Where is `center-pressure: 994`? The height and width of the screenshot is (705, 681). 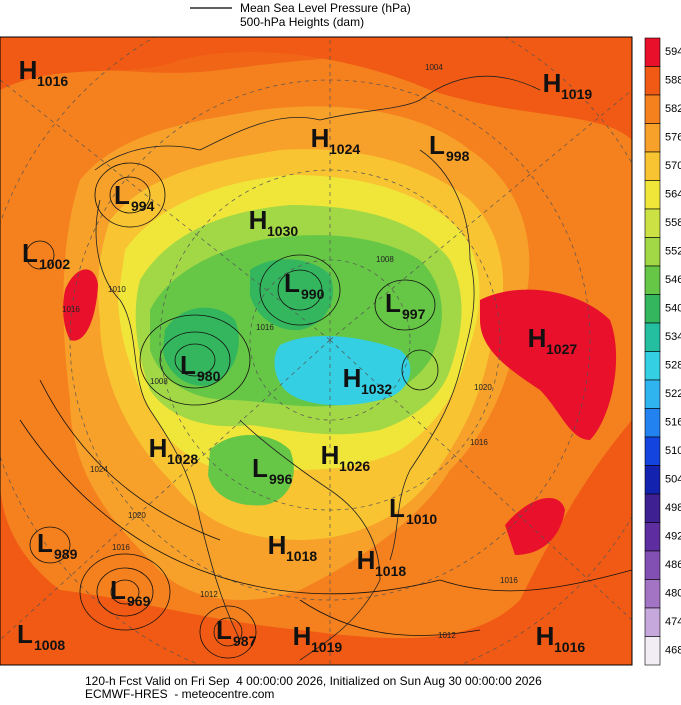
center-pressure: 994 is located at coordinates (143, 206).